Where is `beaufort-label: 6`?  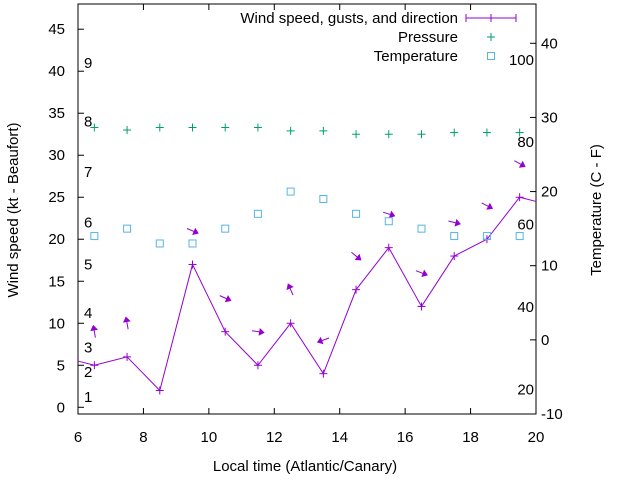 beaufort-label: 6 is located at coordinates (88, 222).